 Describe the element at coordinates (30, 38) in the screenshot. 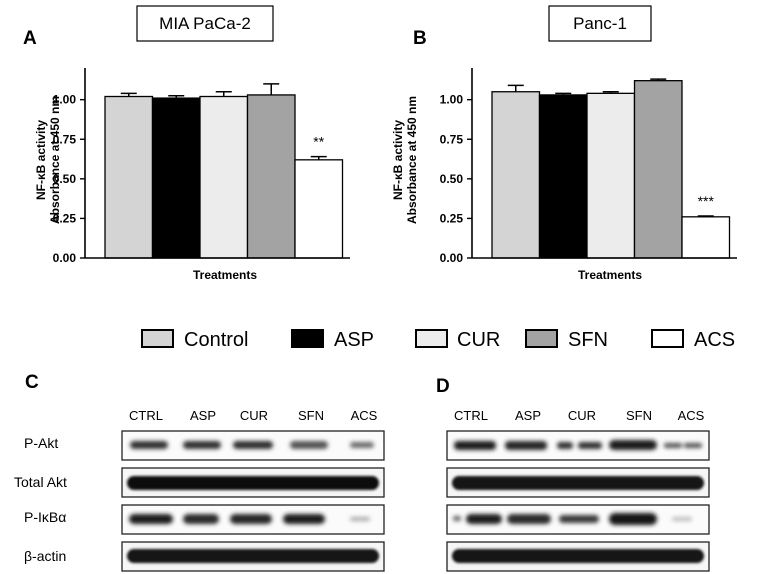

I see `panel-letter-a: A` at that location.